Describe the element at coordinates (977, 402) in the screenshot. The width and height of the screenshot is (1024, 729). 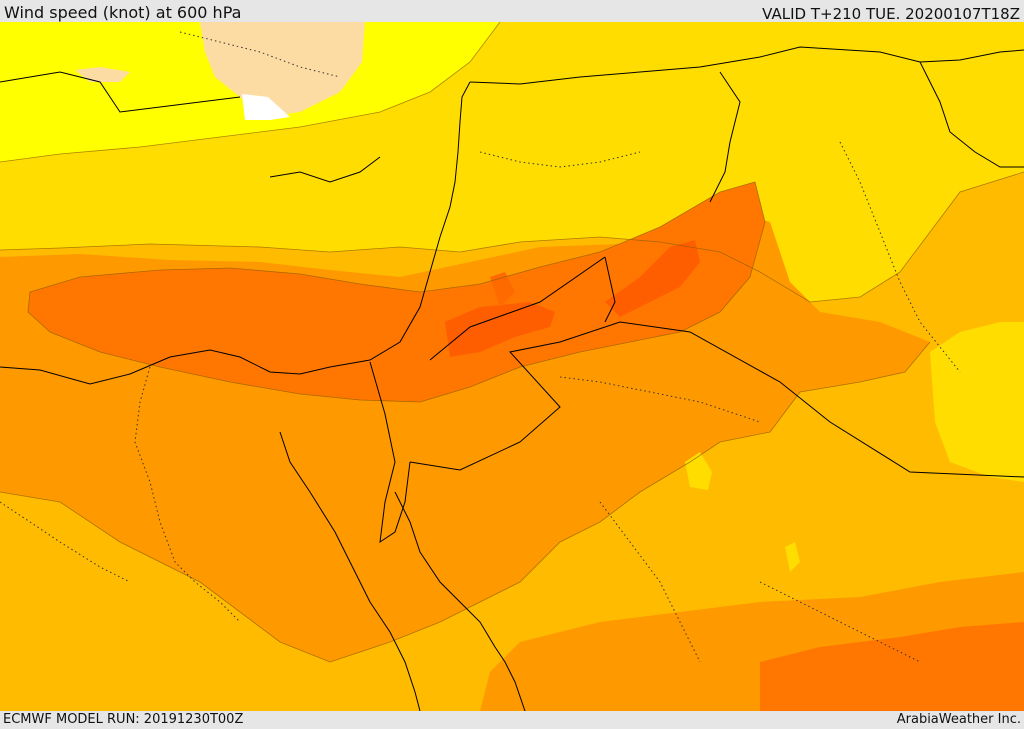
I see `field-gold-east` at that location.